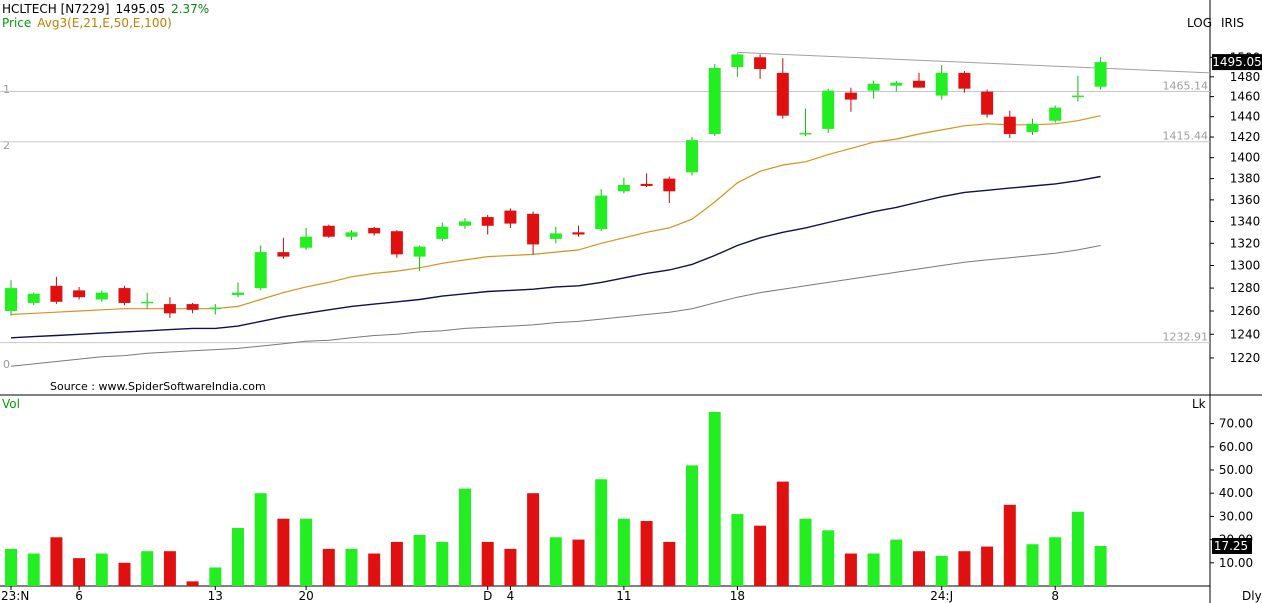 The height and width of the screenshot is (603, 1262). I want to click on timeframe-label: Dly, so click(1252, 596).